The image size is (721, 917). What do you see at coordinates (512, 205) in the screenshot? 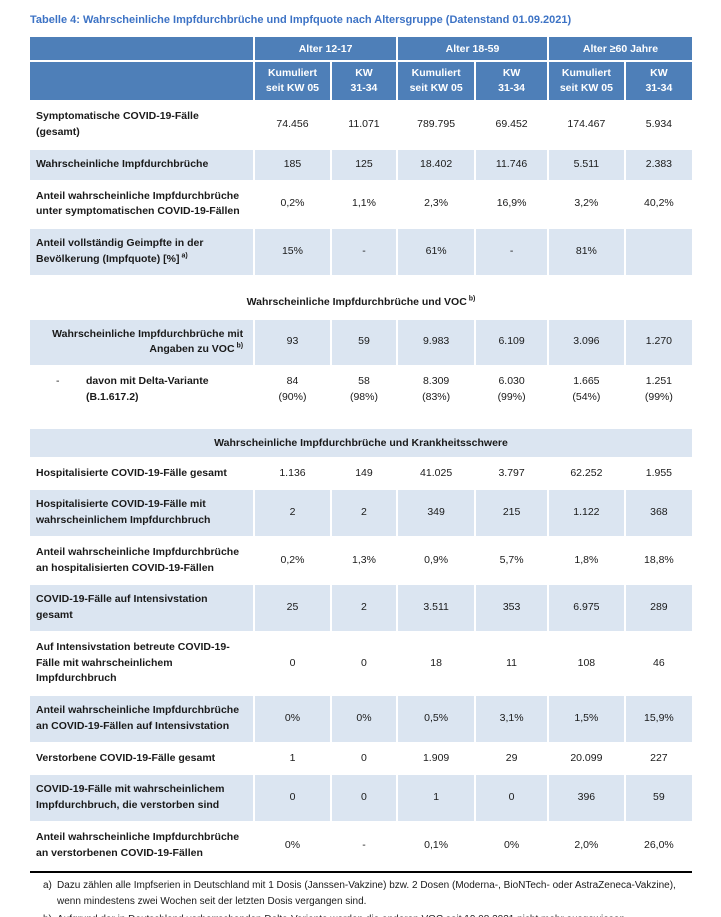
I see `value-cell: 16,9%` at bounding box center [512, 205].